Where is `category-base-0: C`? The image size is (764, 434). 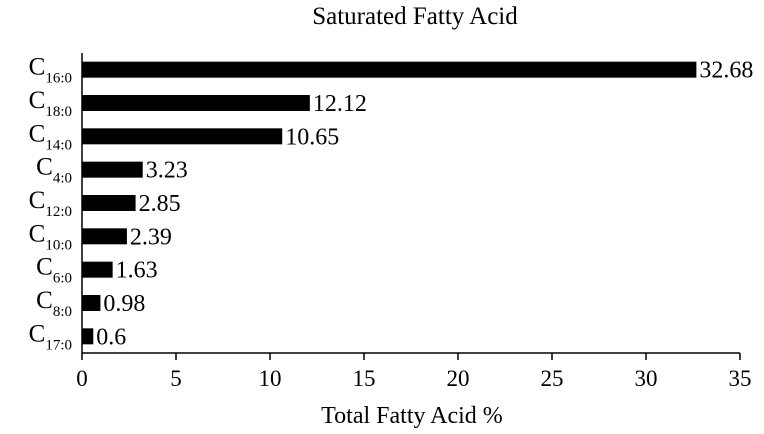 category-base-0: C is located at coordinates (37, 67).